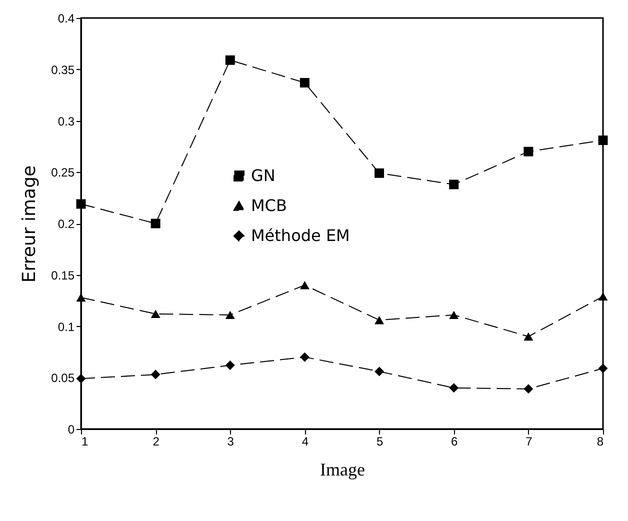 This screenshot has width=628, height=521. Describe the element at coordinates (85, 441) in the screenshot. I see `x-tick-label: 1` at that location.